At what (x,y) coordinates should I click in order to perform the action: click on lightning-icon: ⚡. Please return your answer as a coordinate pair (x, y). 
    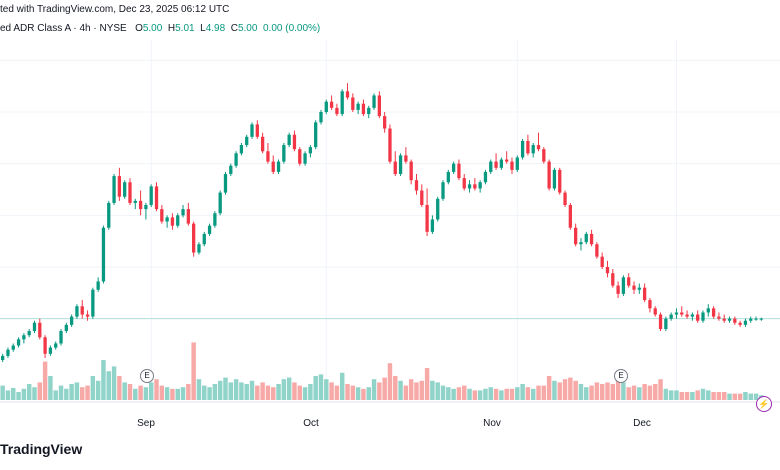
    Looking at the image, I should click on (764, 404).